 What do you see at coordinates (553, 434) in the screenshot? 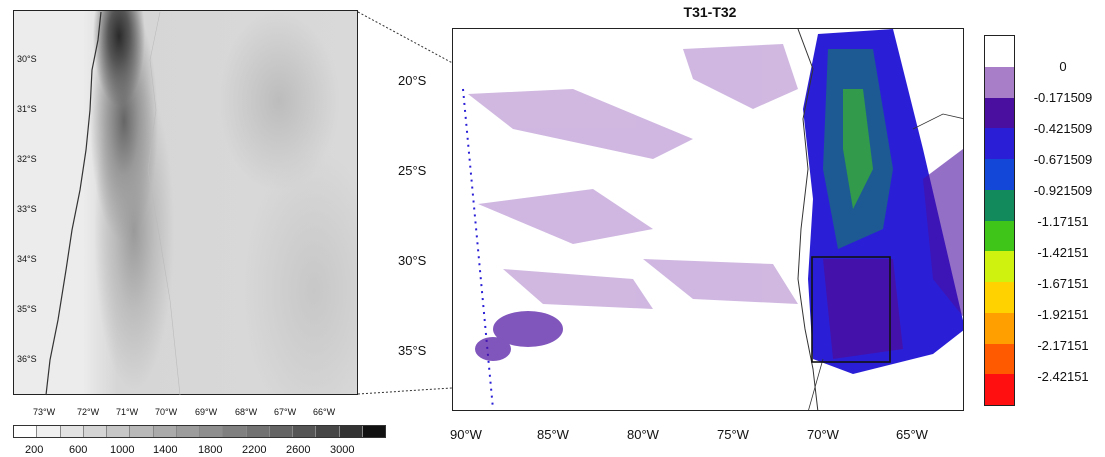
I see `right-lon-label: 85°W` at bounding box center [553, 434].